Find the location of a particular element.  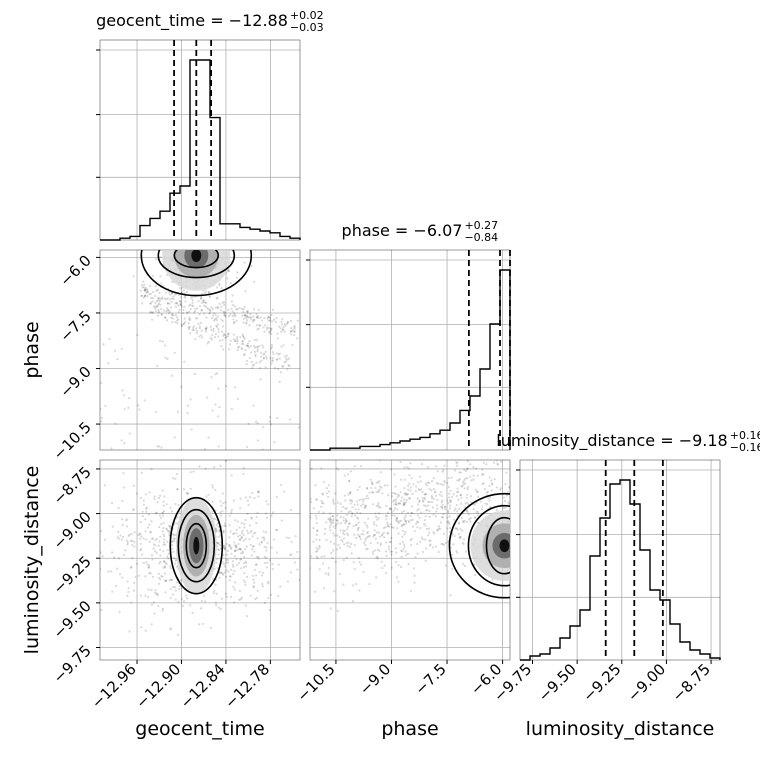

histogram-step is located at coordinates (200, 150).